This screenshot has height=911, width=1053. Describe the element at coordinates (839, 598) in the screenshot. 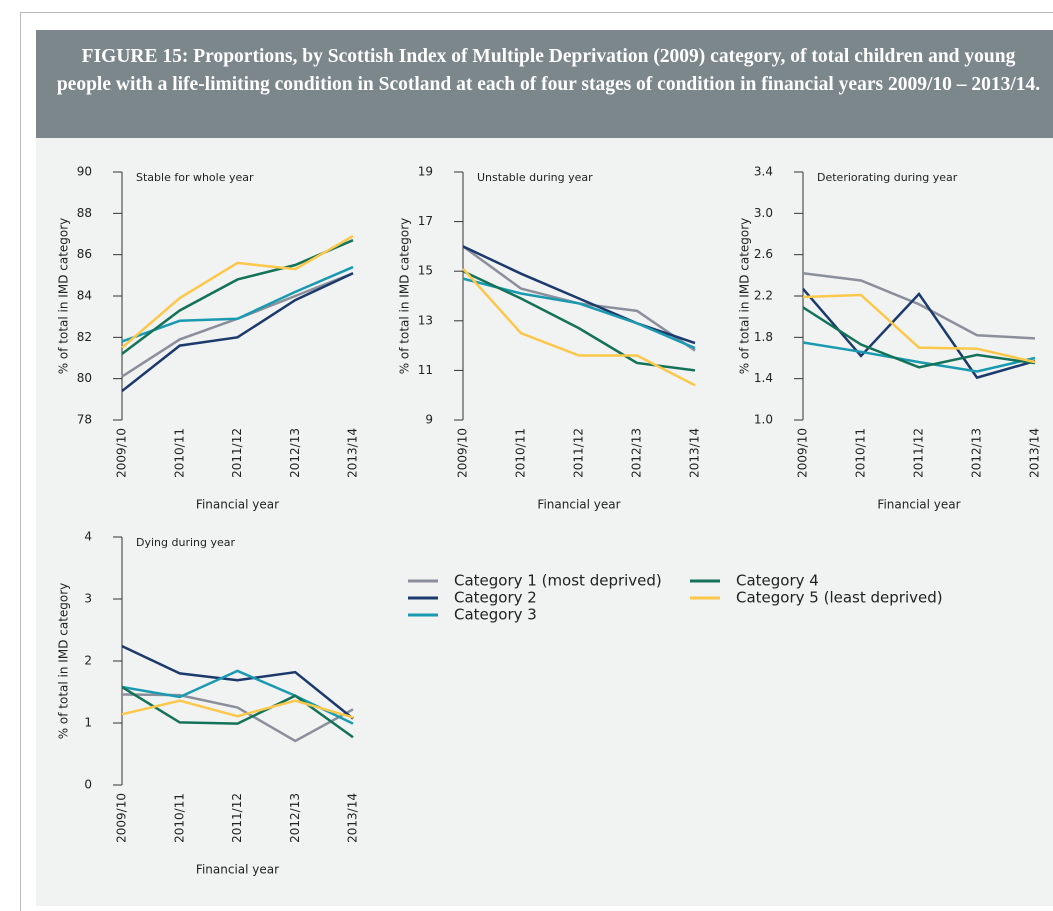

I see `legend-label: Category 5 (least deprived)` at that location.